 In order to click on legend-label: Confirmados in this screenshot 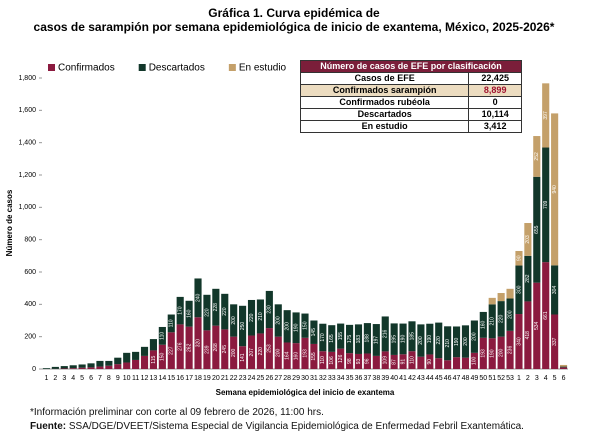, I will do `click(86, 68)`.